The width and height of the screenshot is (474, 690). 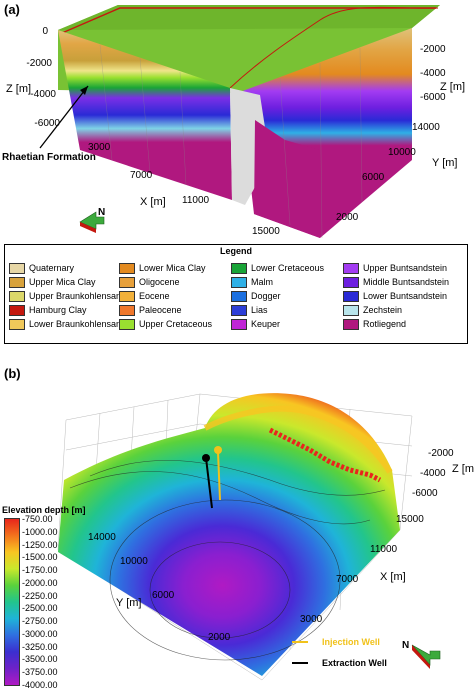 I want to click on north-label-a: N, so click(x=101, y=212).